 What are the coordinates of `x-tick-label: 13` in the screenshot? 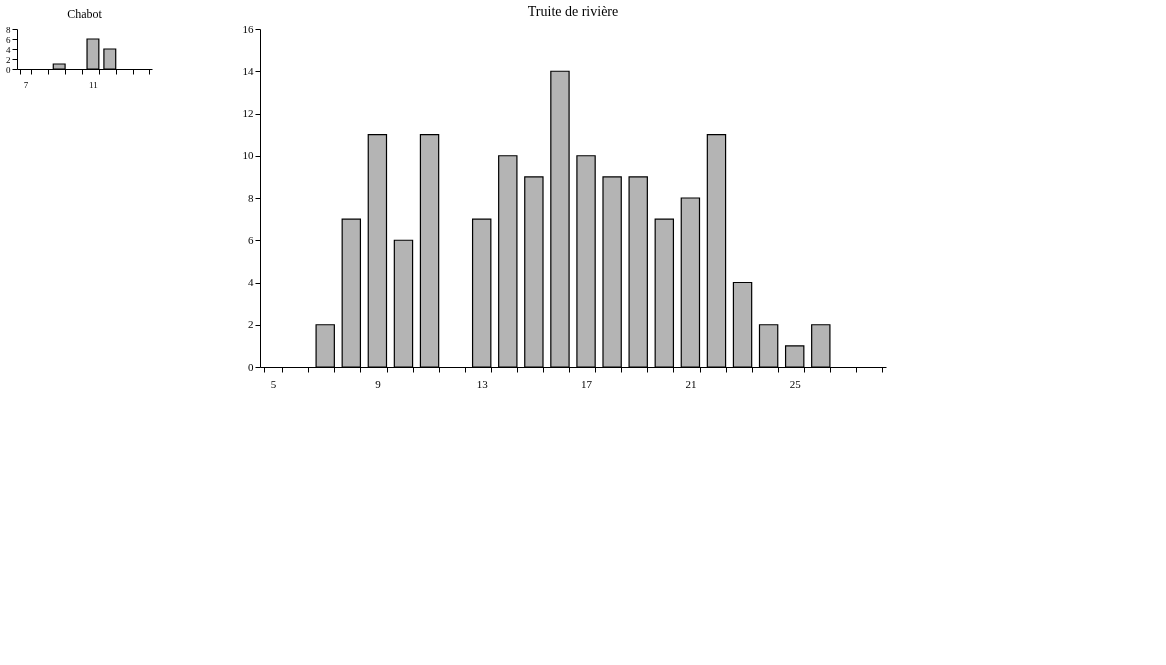 It's located at (482, 383).